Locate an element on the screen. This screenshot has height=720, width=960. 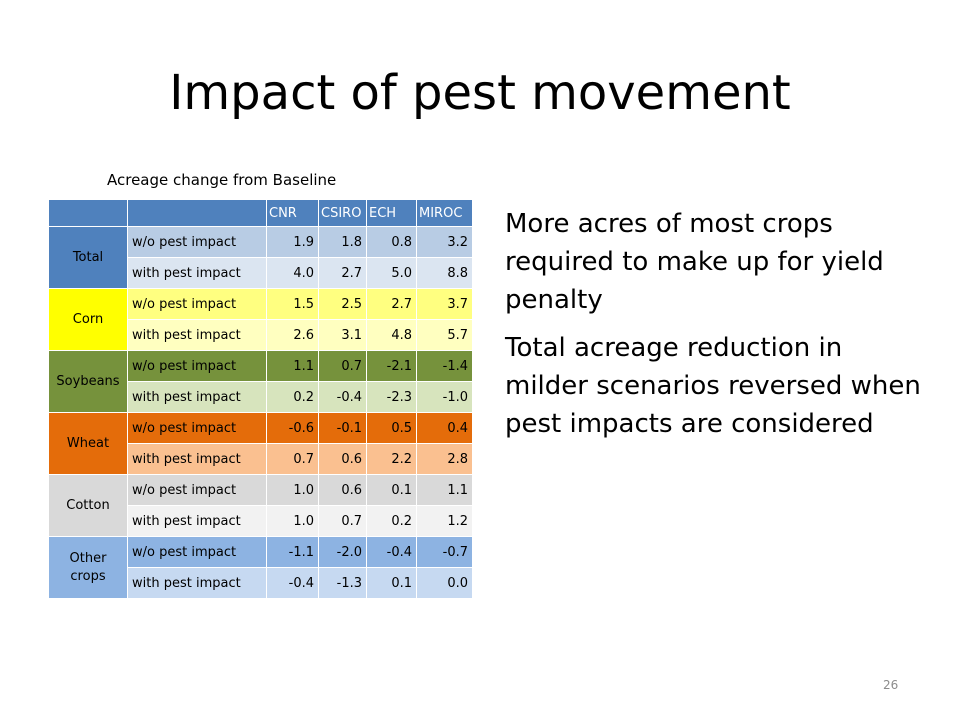
value-cell: 4.8 is located at coordinates (391, 335).